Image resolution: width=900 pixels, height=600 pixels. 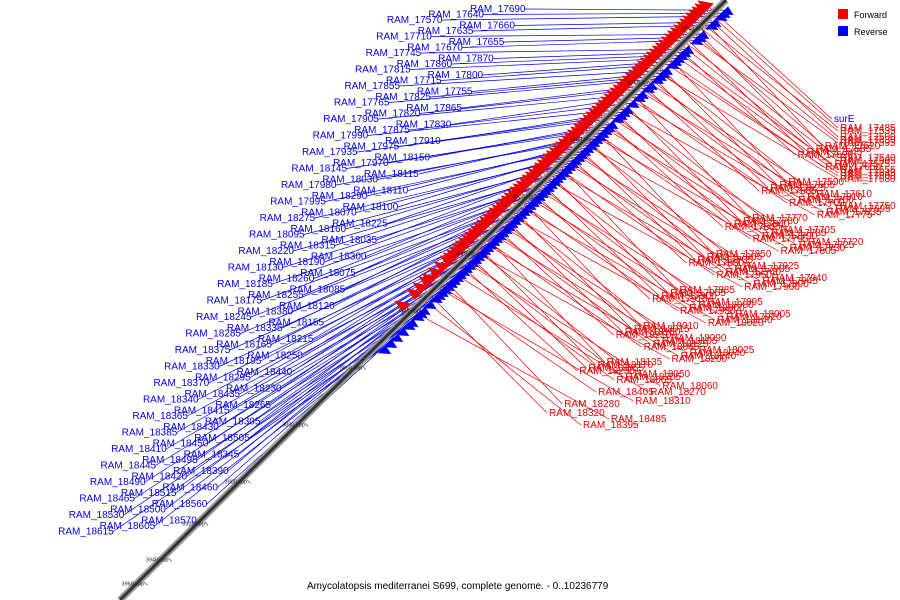 I want to click on forward-gene-label: RAM_17965, so click(x=735, y=257).